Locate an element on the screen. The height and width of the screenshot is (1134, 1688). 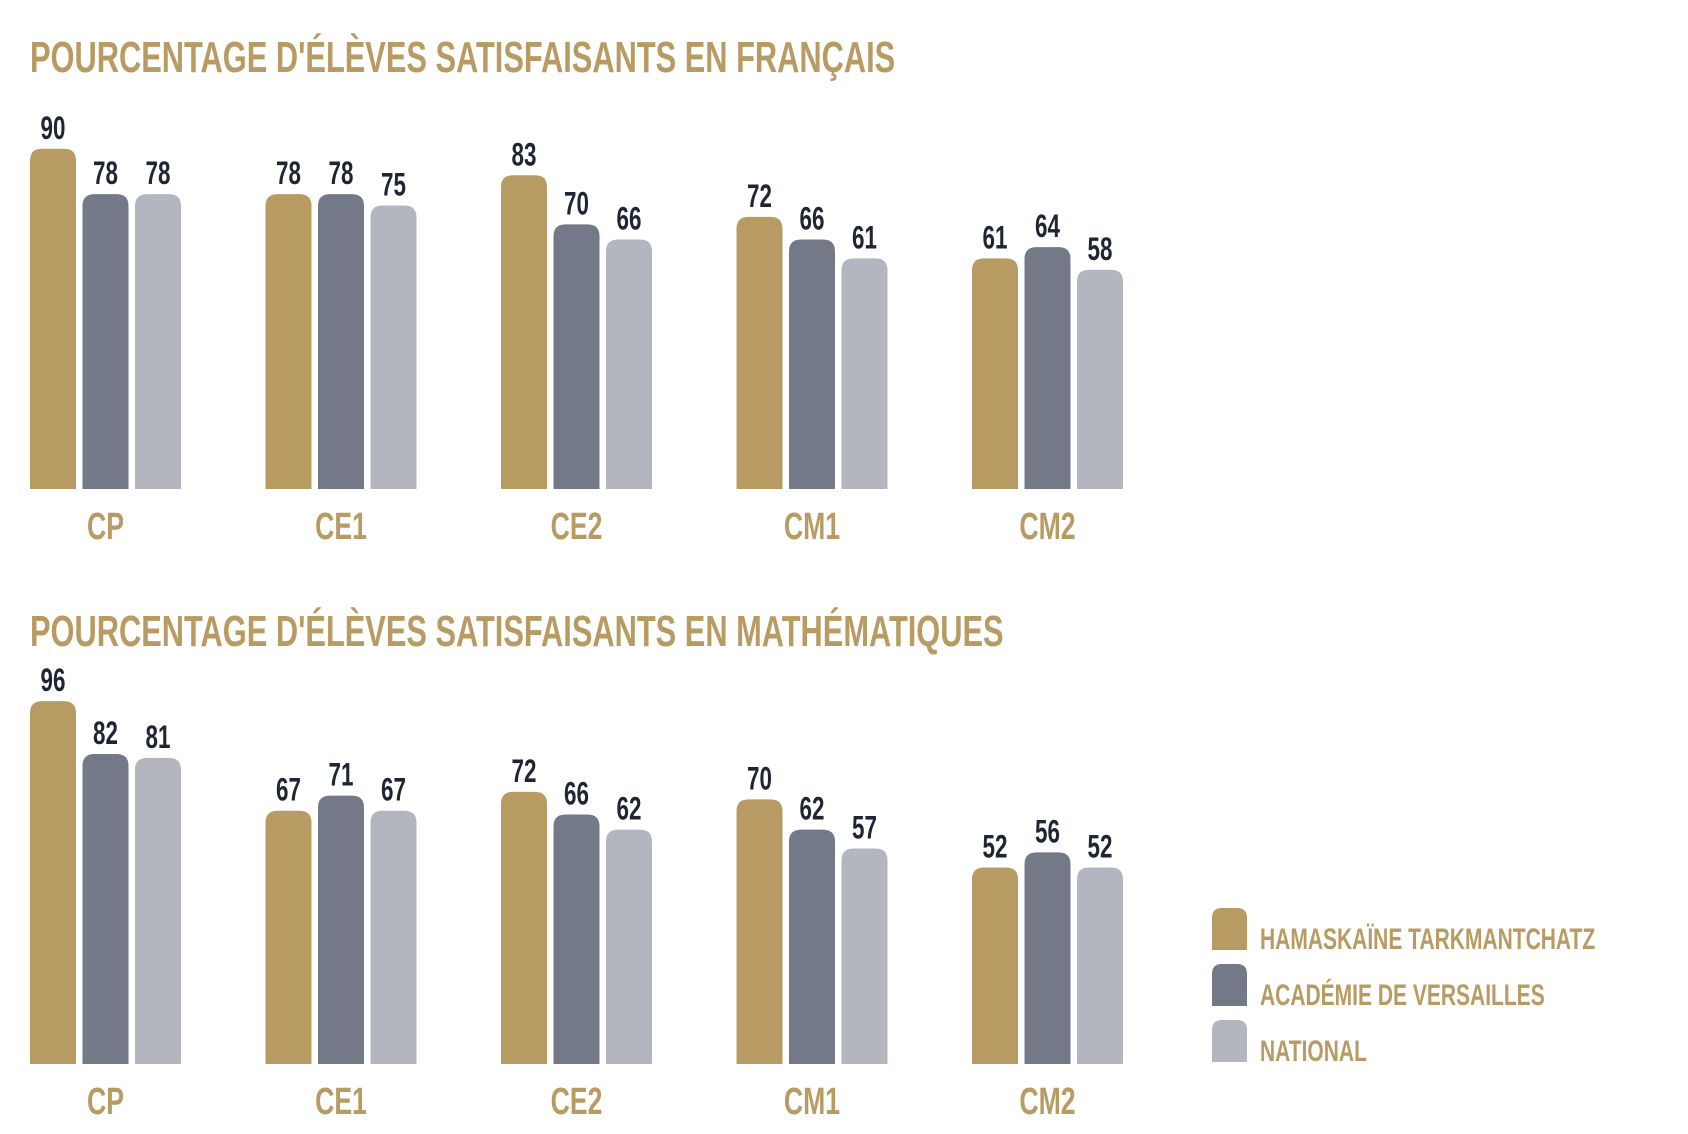
value-label: 96 is located at coordinates (53, 680).